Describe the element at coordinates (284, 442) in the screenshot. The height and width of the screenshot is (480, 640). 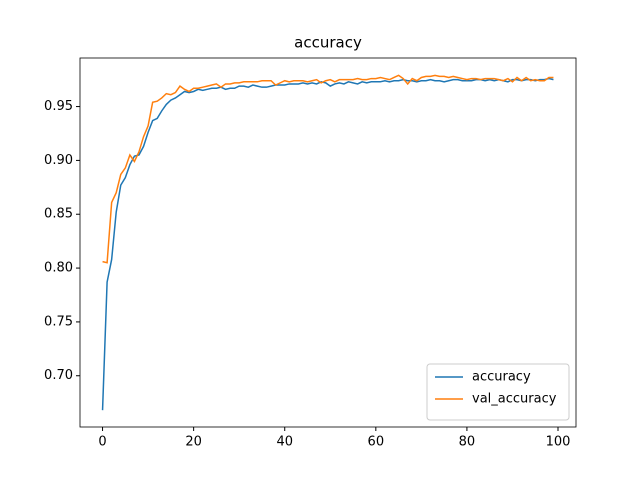
I see `x-tick-label: 40` at that location.